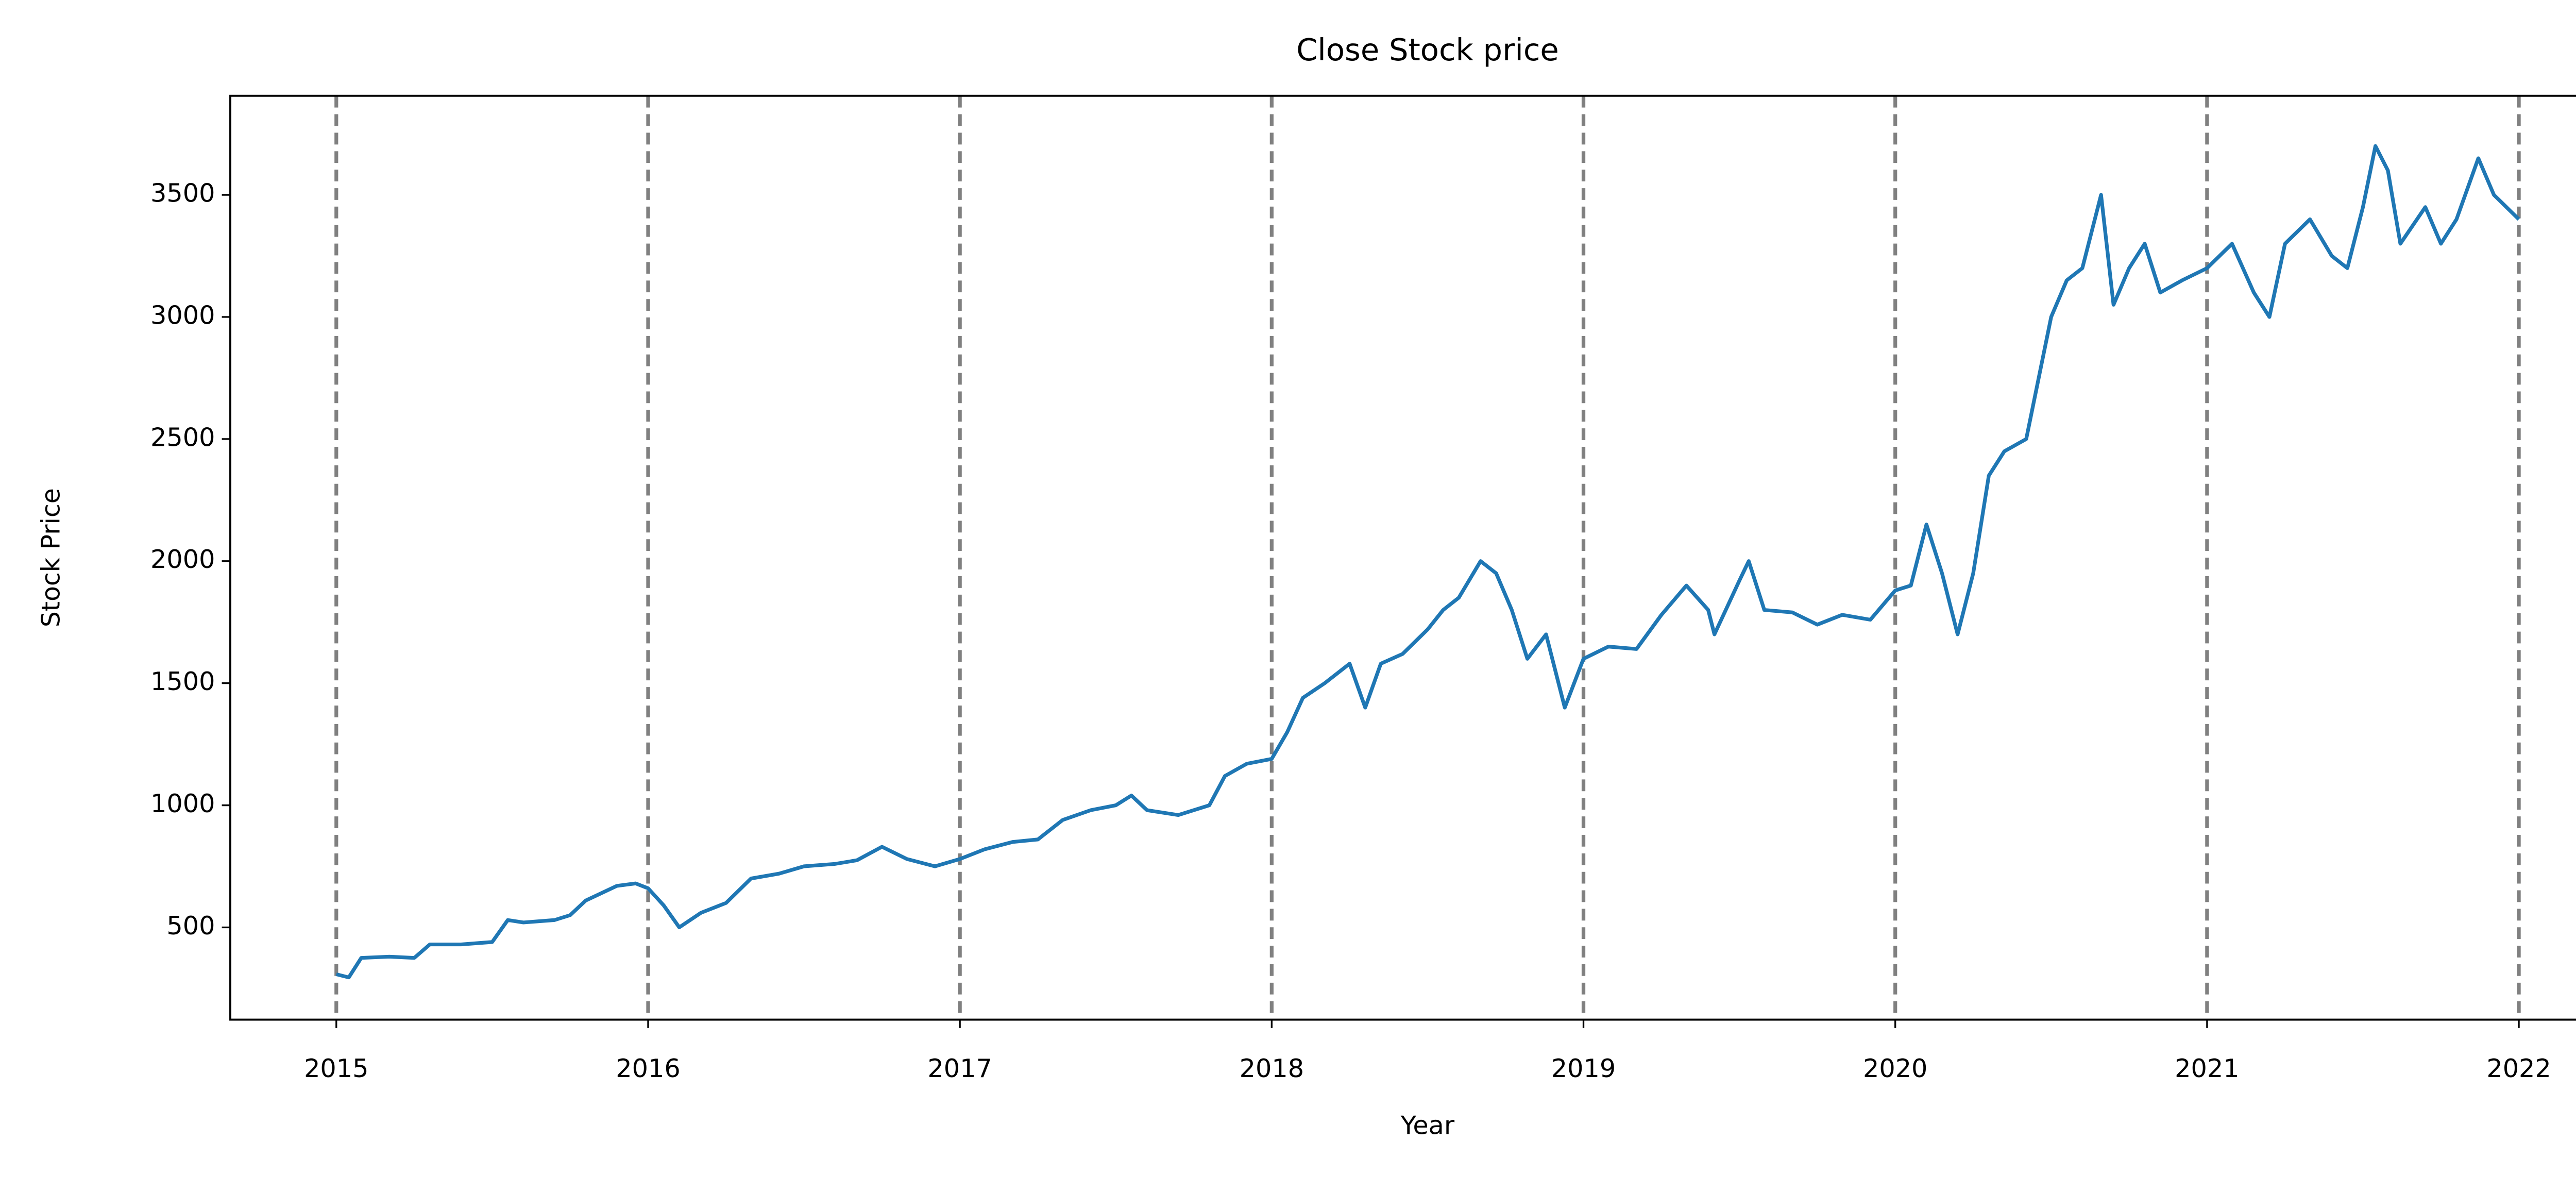  Describe the element at coordinates (960, 1068) in the screenshot. I see `x-tick-label: 2017` at that location.